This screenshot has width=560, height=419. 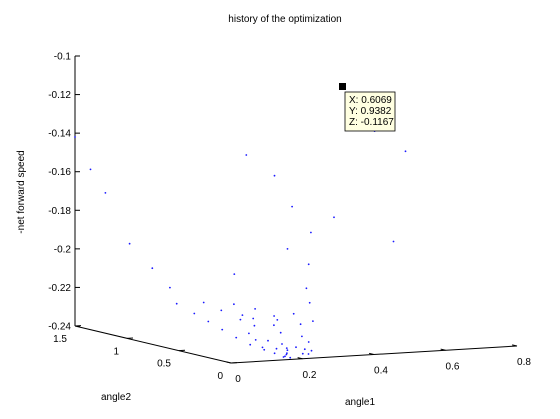 What do you see at coordinates (164, 364) in the screenshot?
I see `y-tick-label: 0.5` at bounding box center [164, 364].